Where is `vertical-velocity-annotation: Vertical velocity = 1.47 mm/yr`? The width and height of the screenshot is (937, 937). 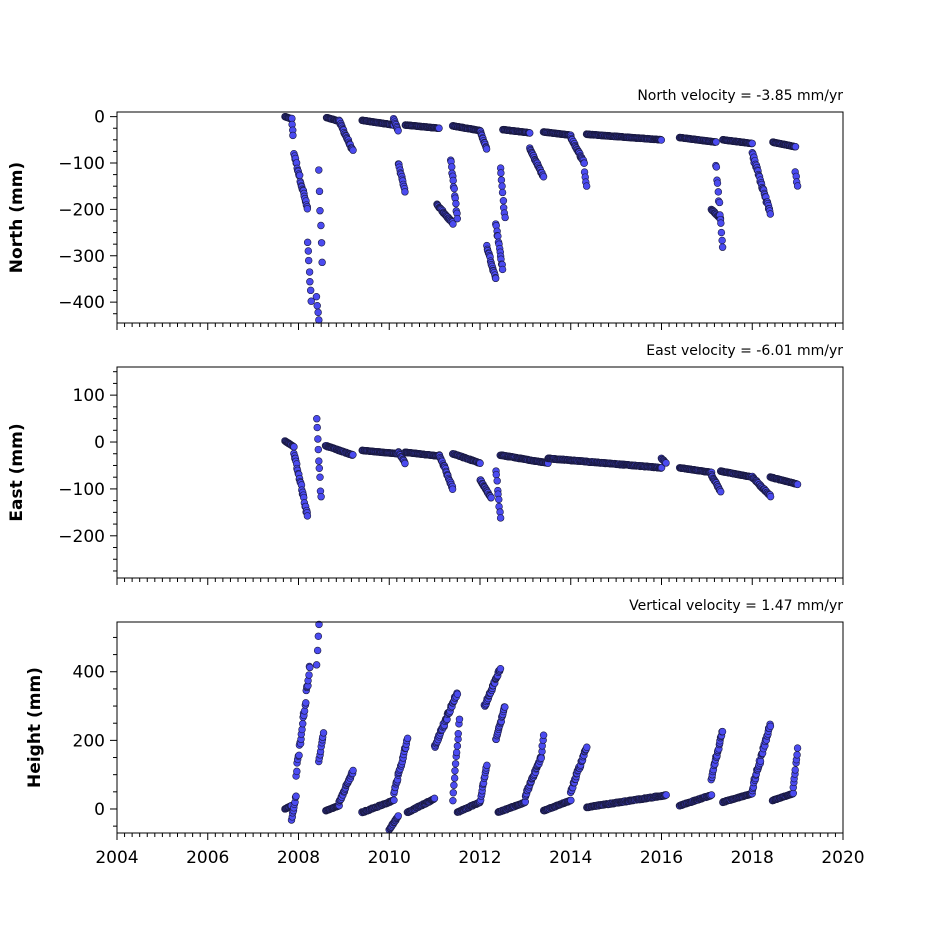 vertical-velocity-annotation: Vertical velocity = 1.47 mm/yr is located at coordinates (736, 606).